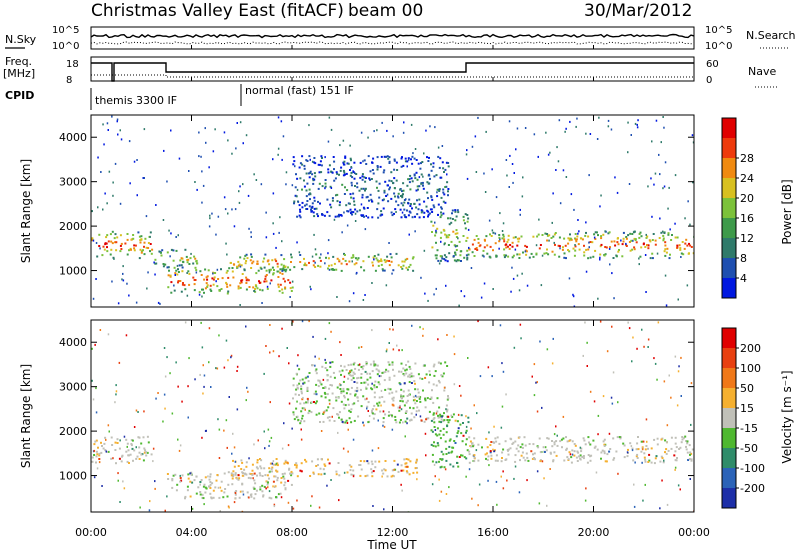  What do you see at coordinates (21, 39) in the screenshot?
I see `noise-left-label: N.Sky` at bounding box center [21, 39].